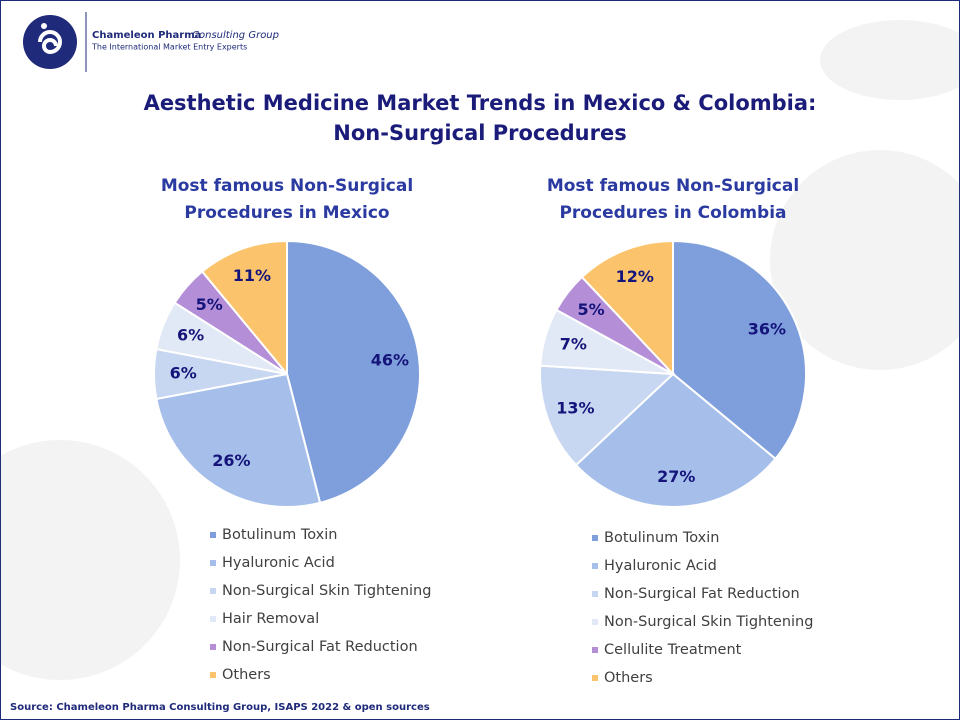  Describe the element at coordinates (672, 213) in the screenshot. I see `chart-title: Procedures in Colombia` at that location.